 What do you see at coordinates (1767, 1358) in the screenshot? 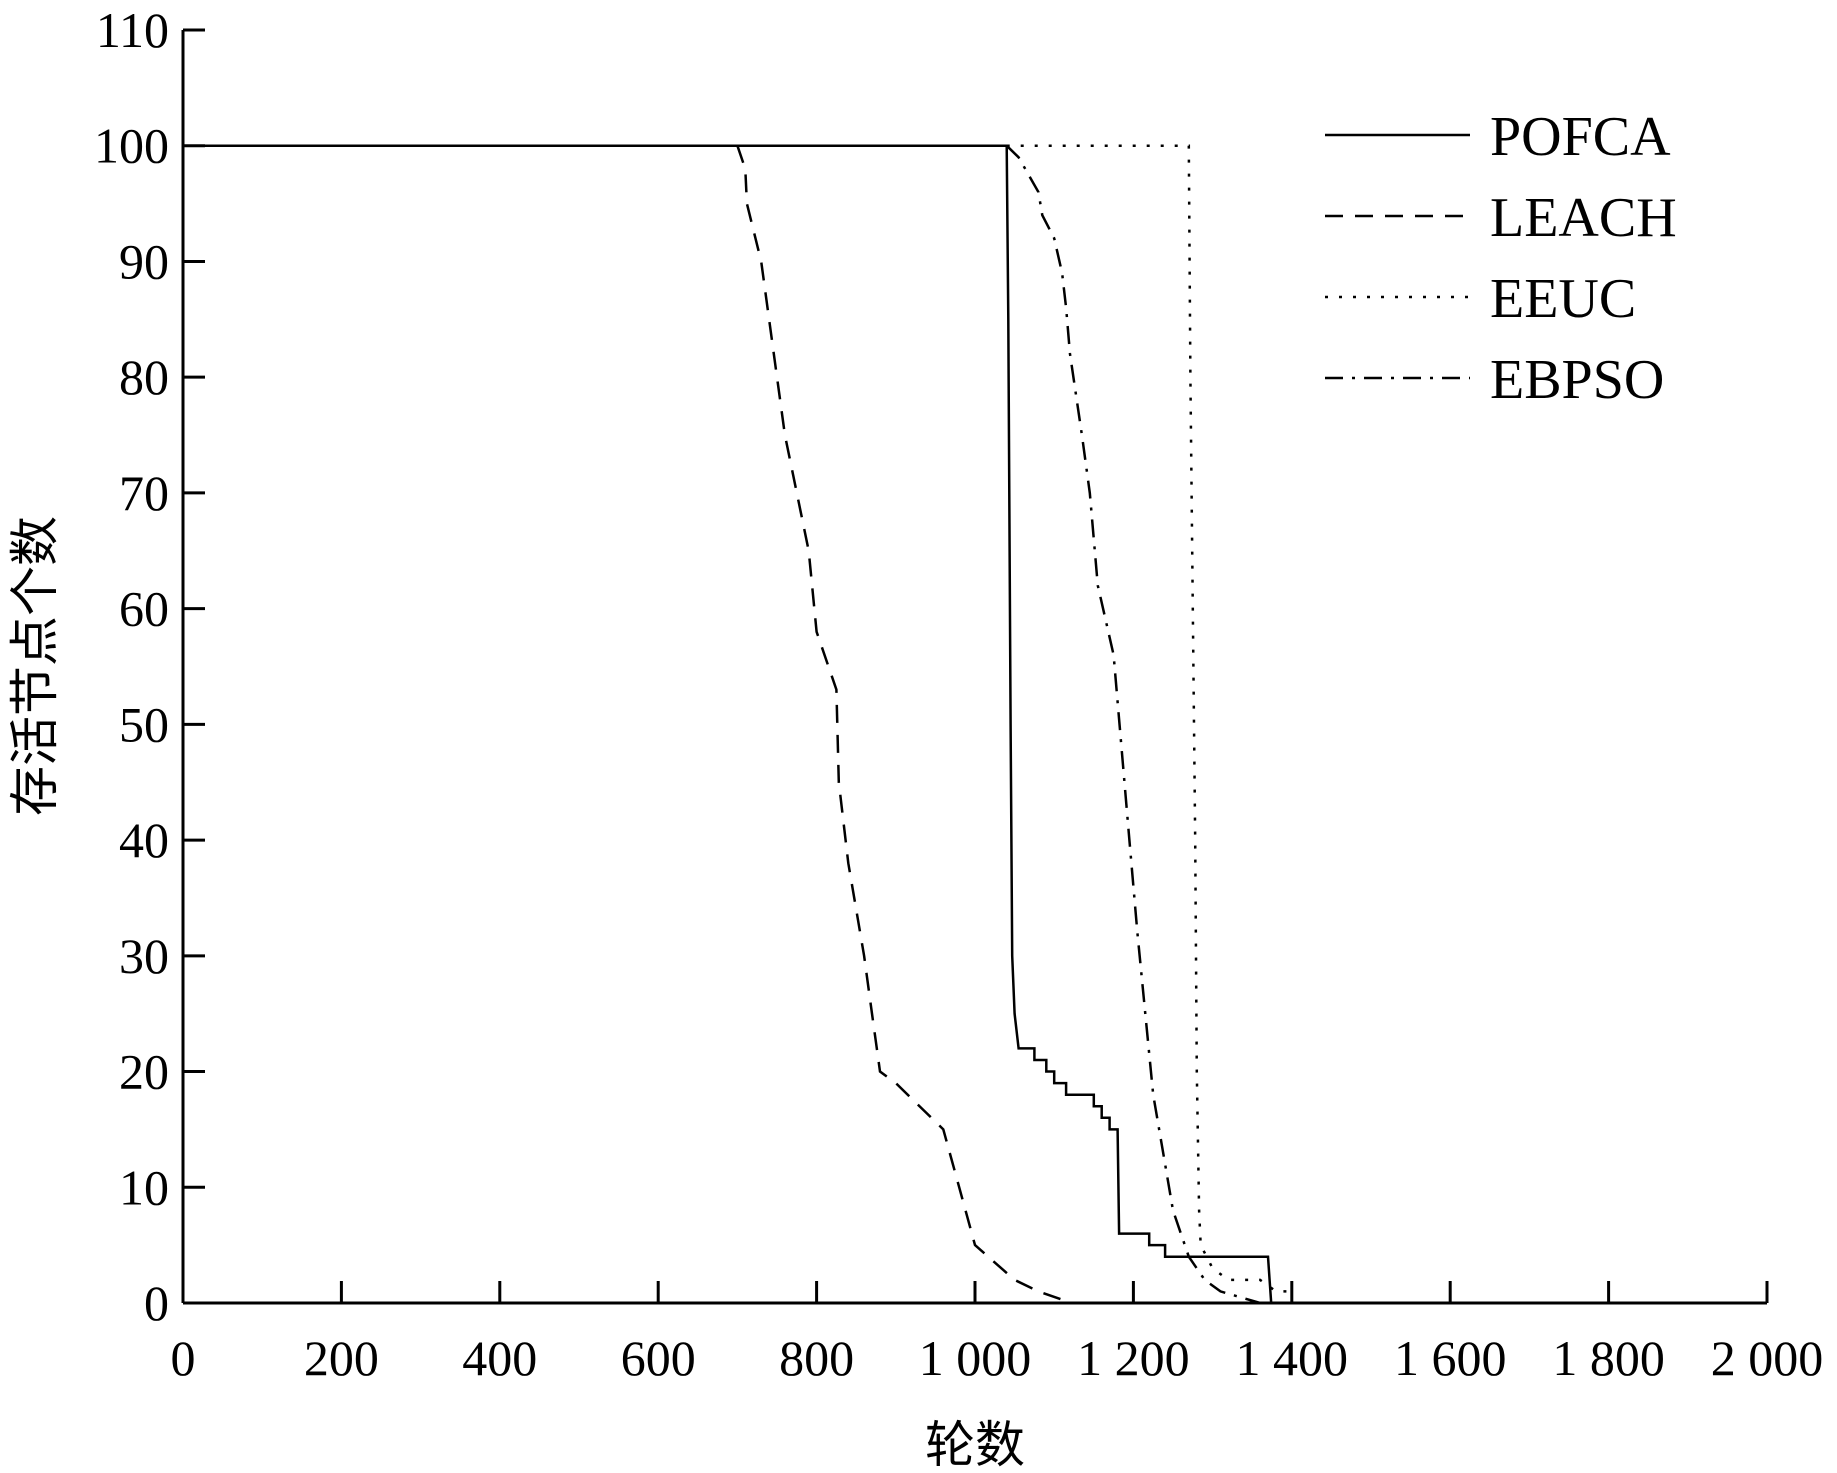
I see `x-tick-label: 2 000` at bounding box center [1767, 1358].